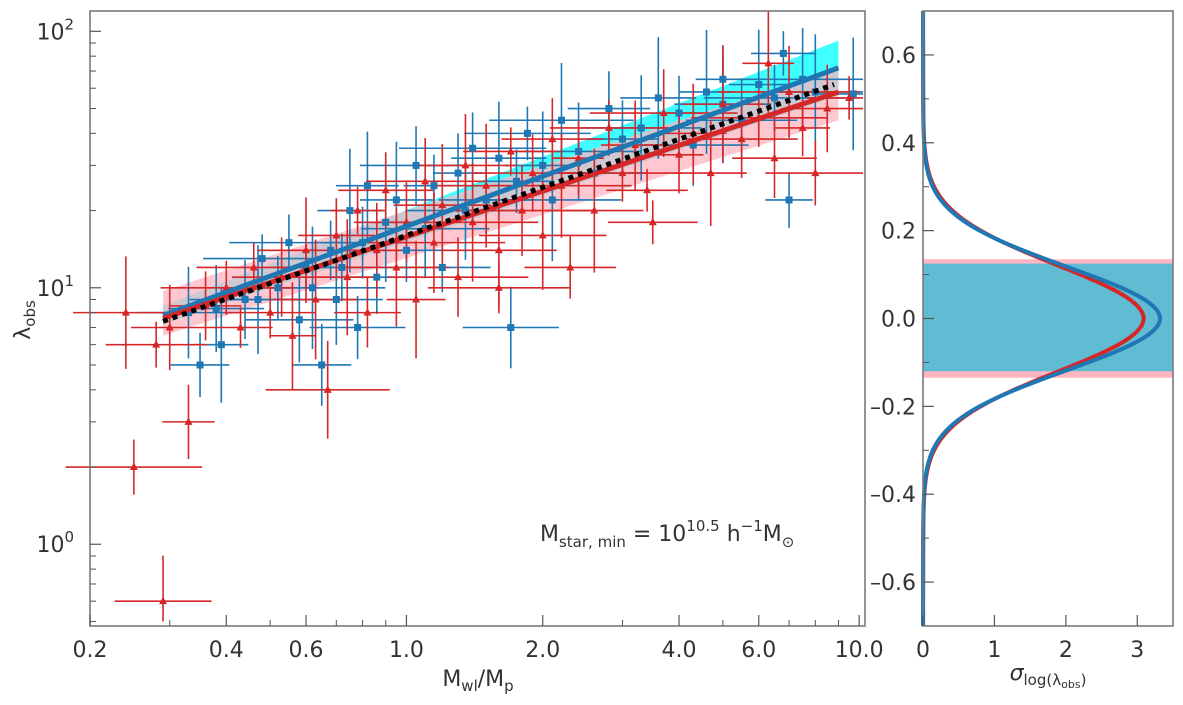 Image resolution: width=1183 pixels, height=705 pixels. I want to click on side-x-tick-label: 1, so click(994, 650).